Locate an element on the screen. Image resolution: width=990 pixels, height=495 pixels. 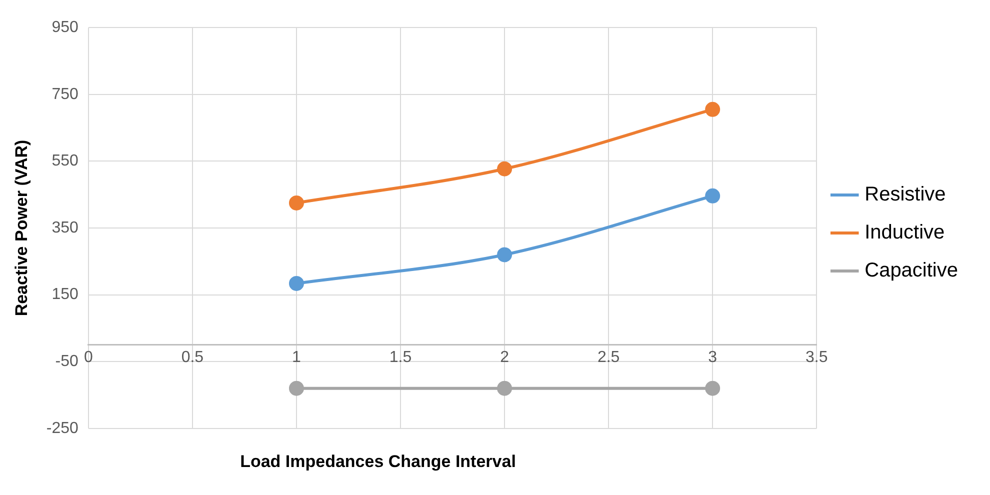
y-tick-label: 150 is located at coordinates (65, 295).